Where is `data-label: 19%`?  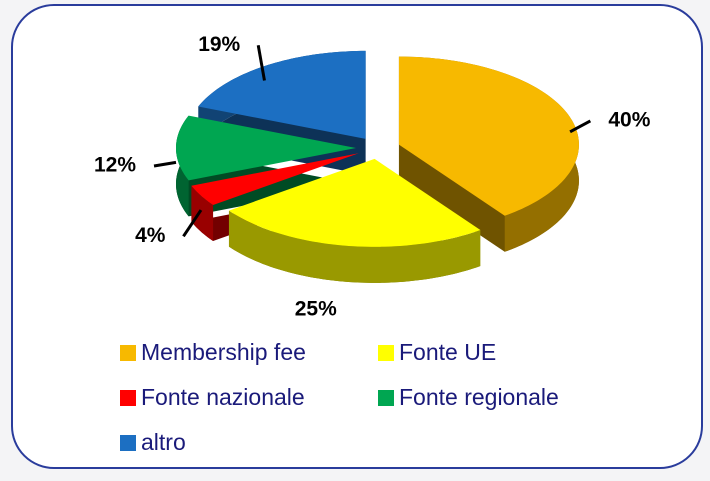
data-label: 19% is located at coordinates (219, 44).